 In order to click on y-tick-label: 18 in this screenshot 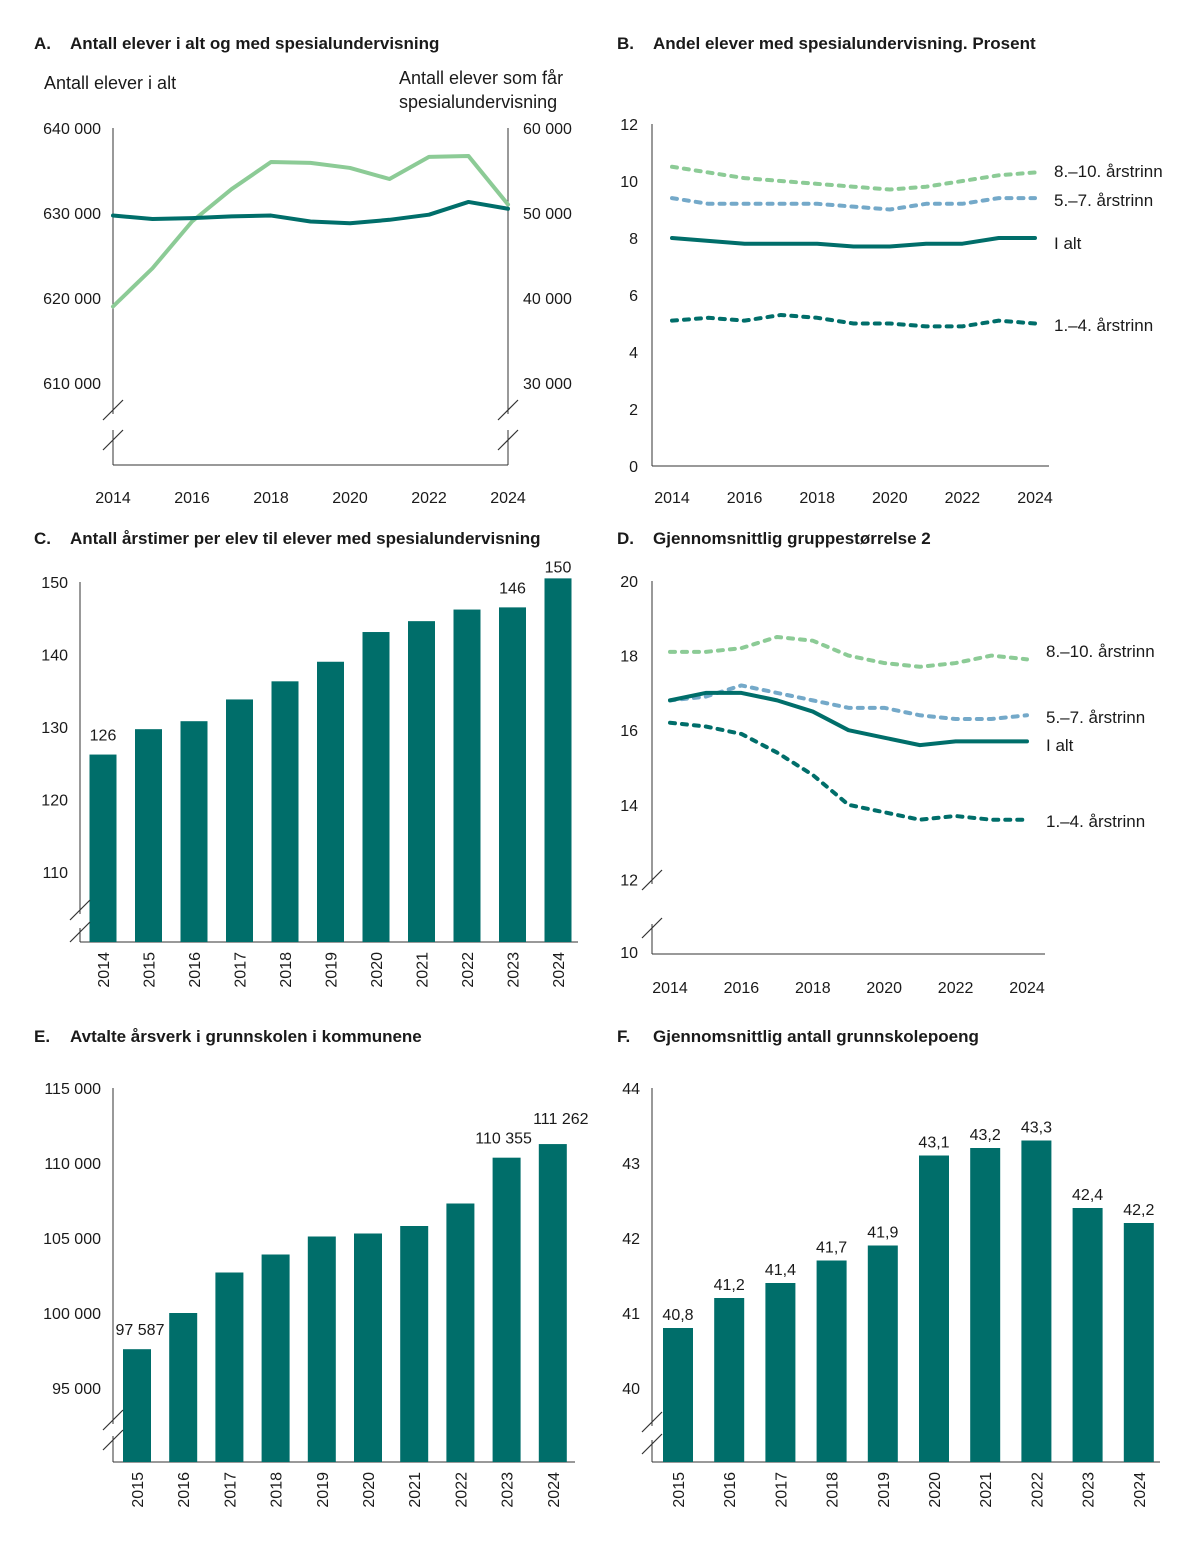, I will do `click(629, 657)`.